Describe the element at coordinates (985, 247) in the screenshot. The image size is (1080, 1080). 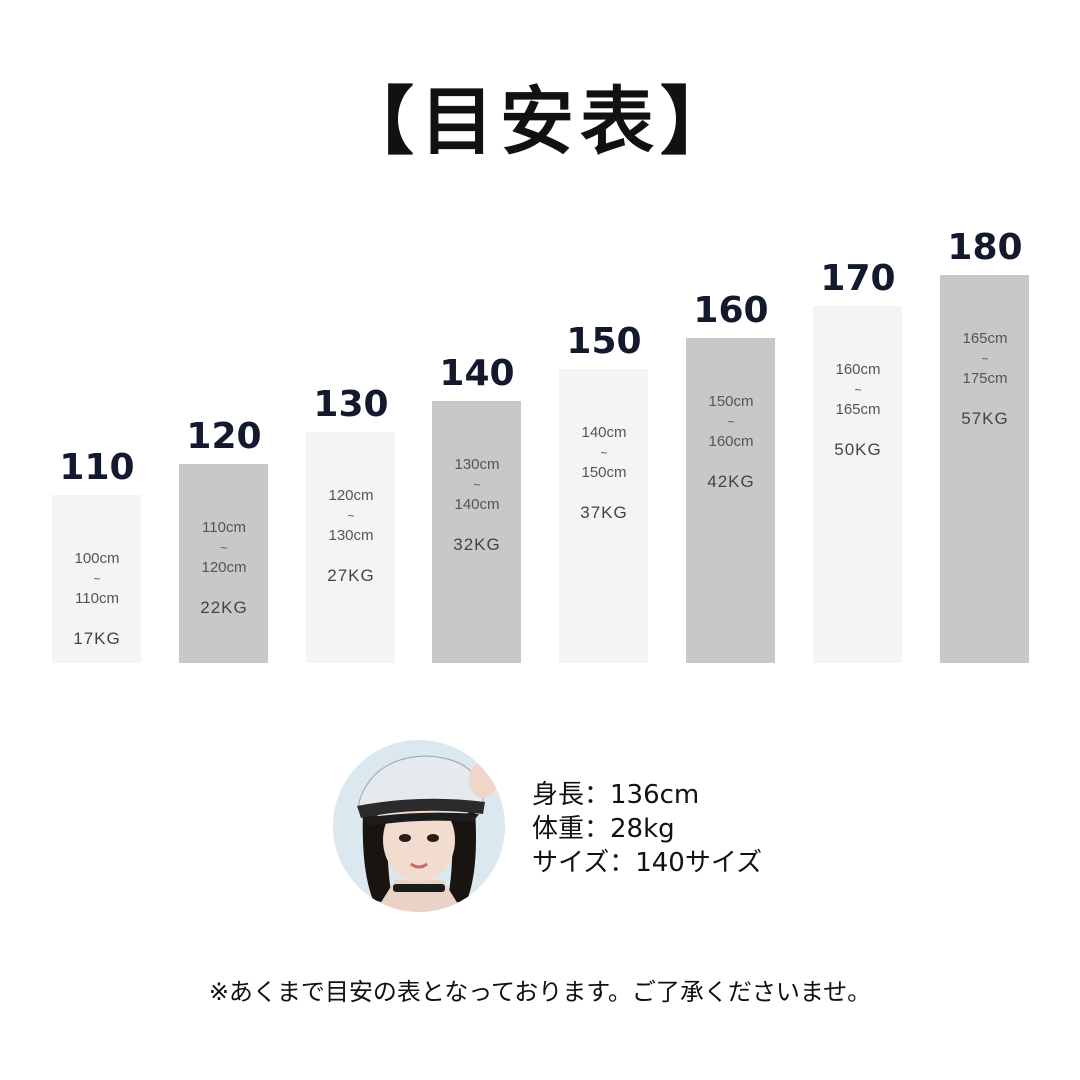
I see `size-label-180: 180` at that location.